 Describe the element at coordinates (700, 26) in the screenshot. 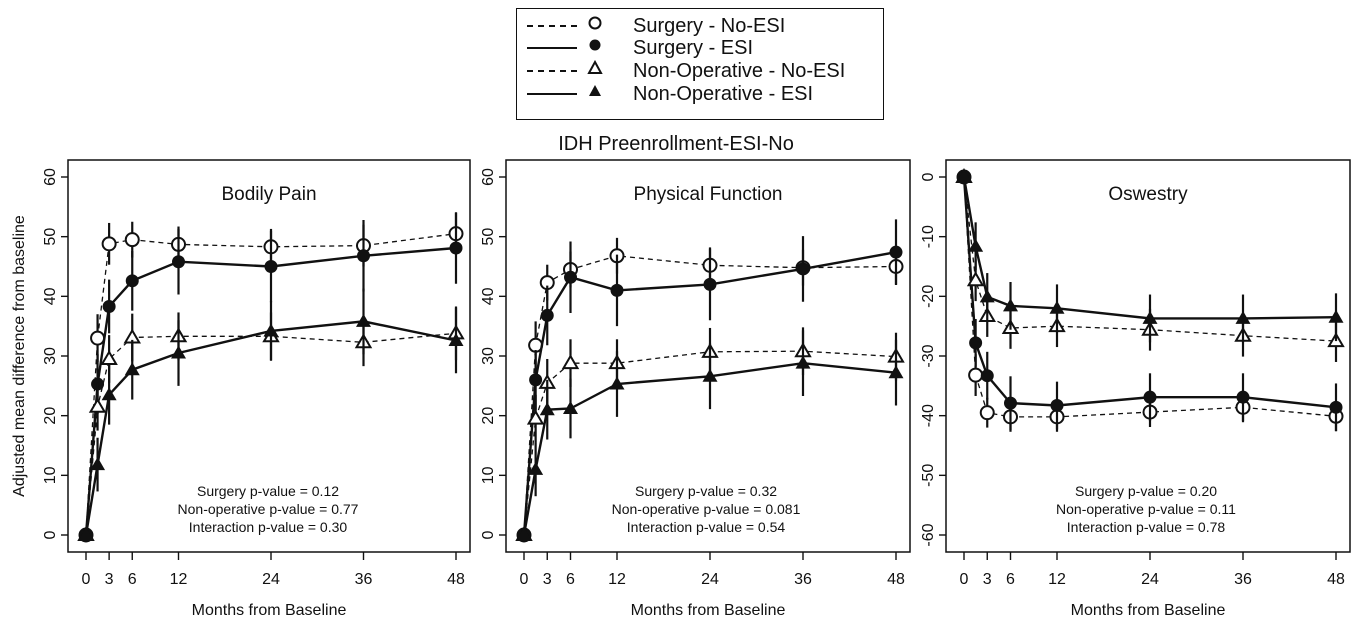

I see `legend-item-surgery-no-esi: Surgery - No-ESI` at that location.